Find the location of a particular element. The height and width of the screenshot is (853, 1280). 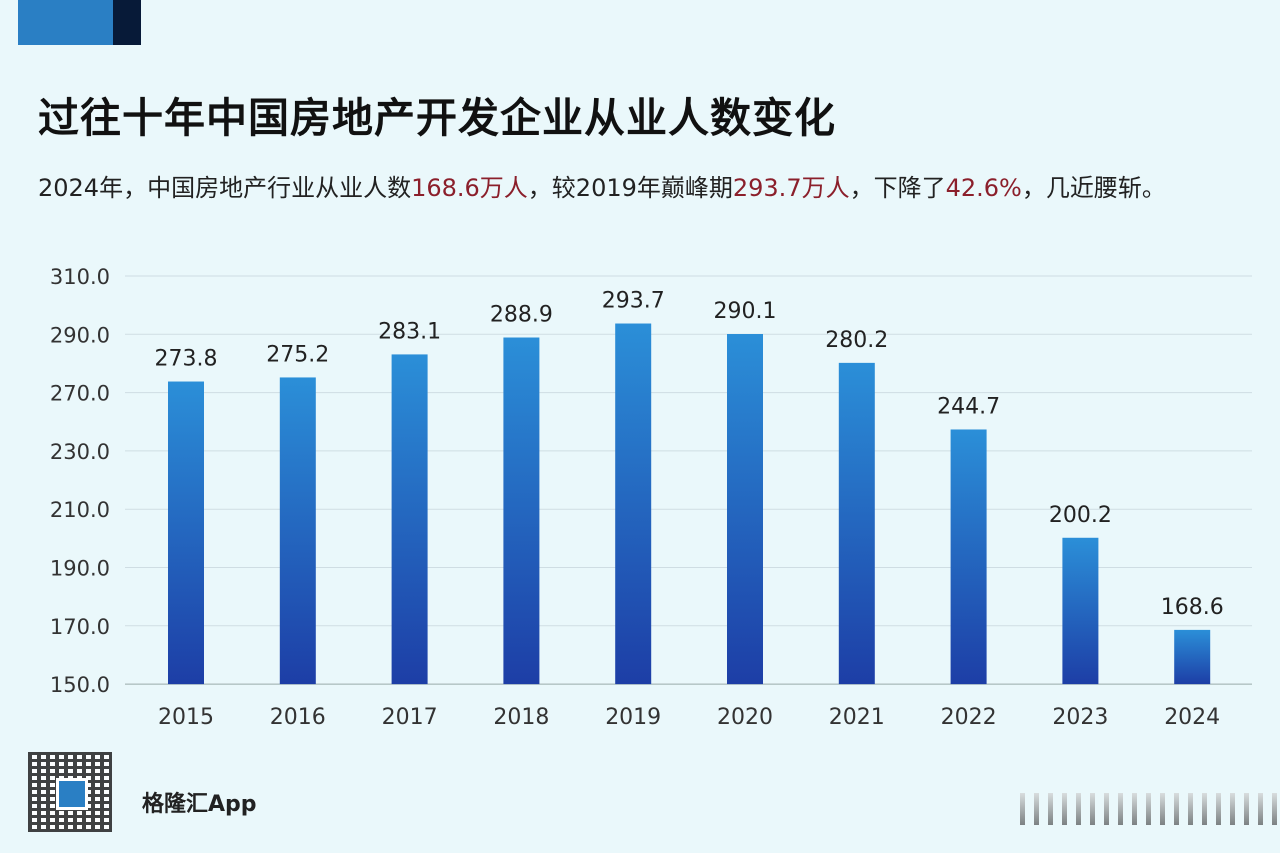

data-label: 280.2 is located at coordinates (856, 340).